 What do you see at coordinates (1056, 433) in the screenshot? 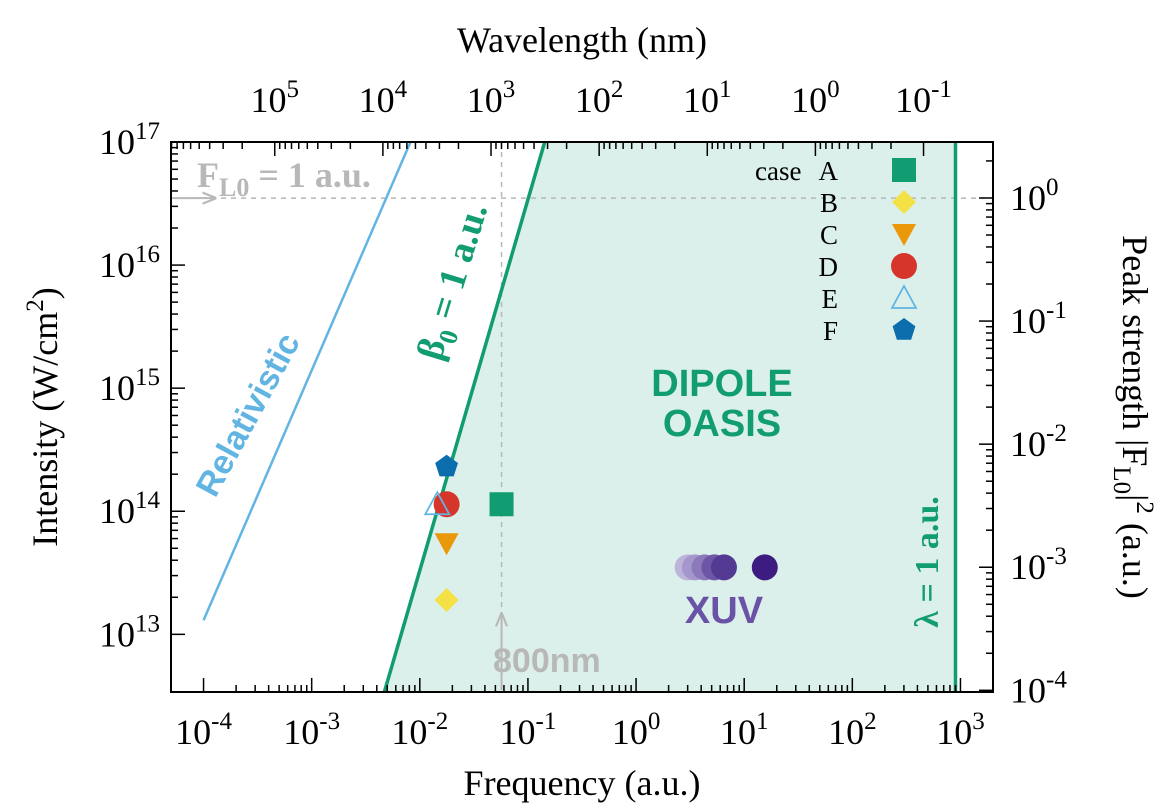
I see `right-tick-label-2-exp: -2` at bounding box center [1056, 433].